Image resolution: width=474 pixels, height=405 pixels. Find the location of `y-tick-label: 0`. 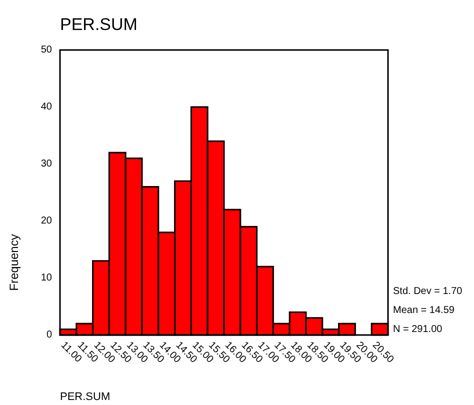

y-tick-label: 0 is located at coordinates (49, 335).